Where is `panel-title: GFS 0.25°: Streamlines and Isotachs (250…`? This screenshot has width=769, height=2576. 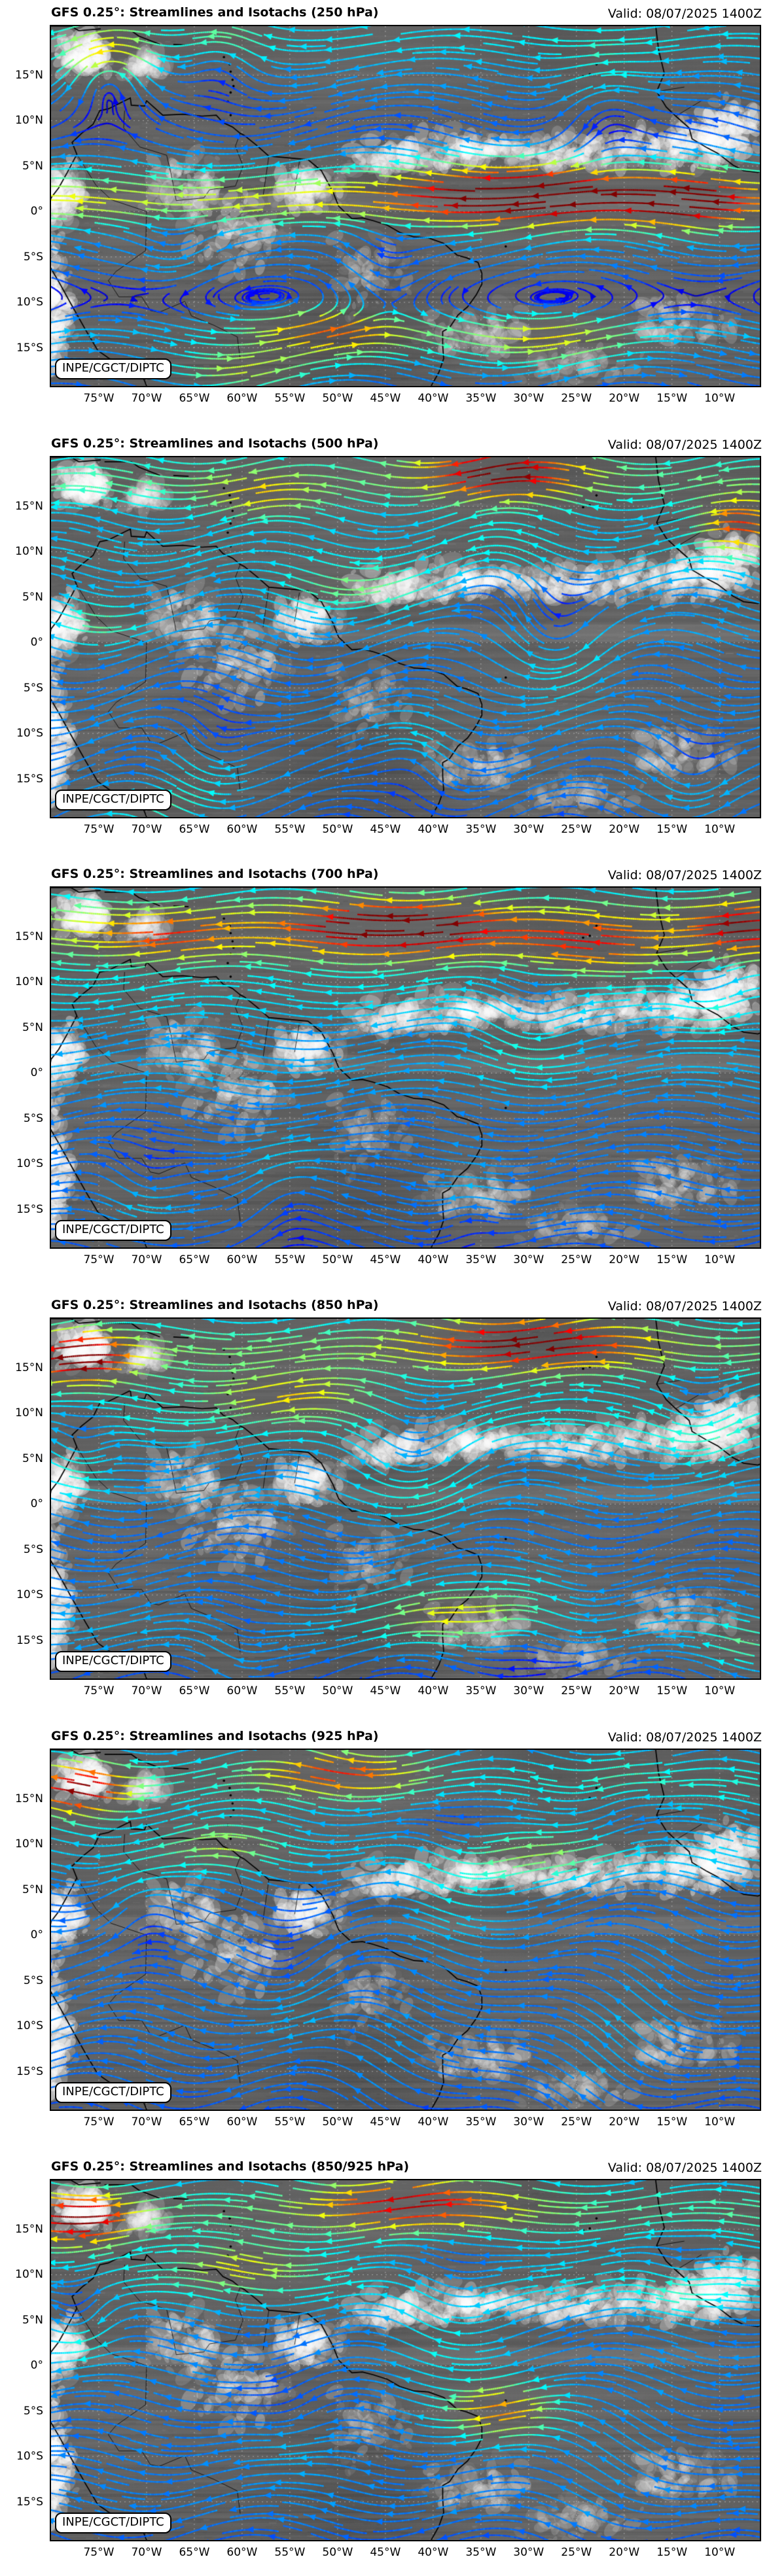
panel-title: GFS 0.25°: Streamlines and Isotachs (250… is located at coordinates (215, 12).